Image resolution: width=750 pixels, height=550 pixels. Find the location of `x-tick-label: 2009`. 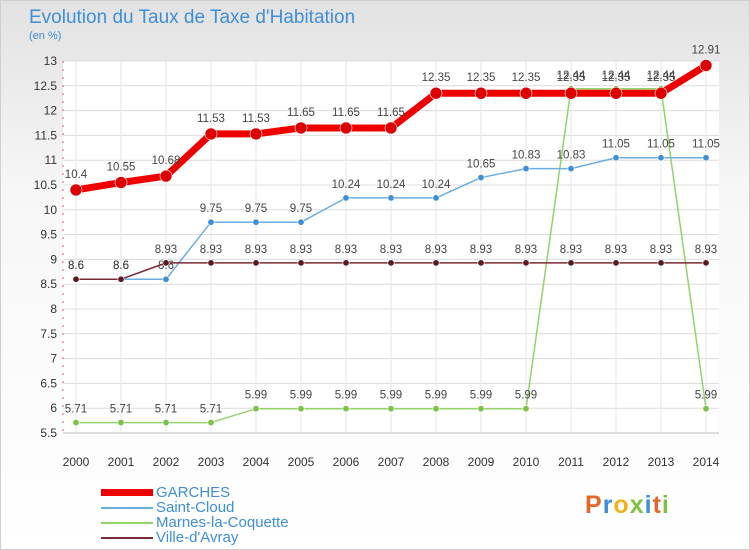

x-tick-label: 2009 is located at coordinates (481, 462).